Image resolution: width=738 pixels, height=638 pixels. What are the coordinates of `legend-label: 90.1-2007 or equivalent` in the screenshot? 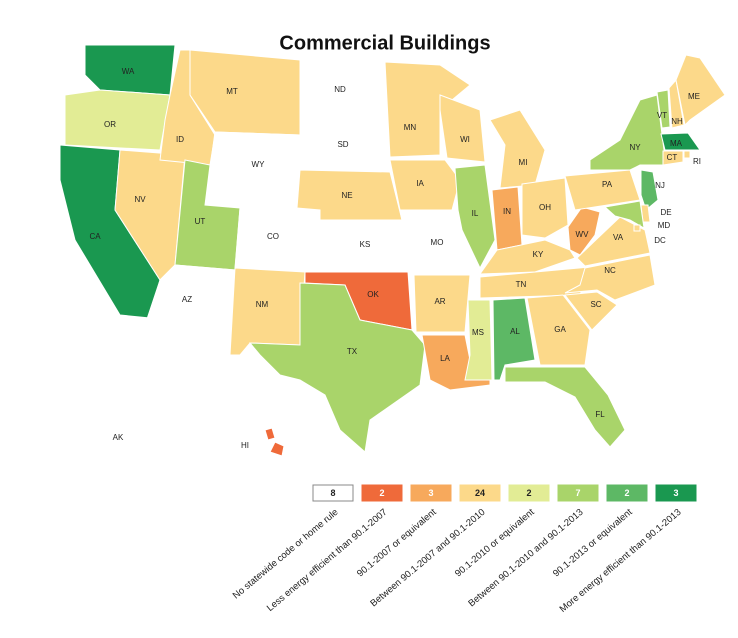 It's located at (397, 543).